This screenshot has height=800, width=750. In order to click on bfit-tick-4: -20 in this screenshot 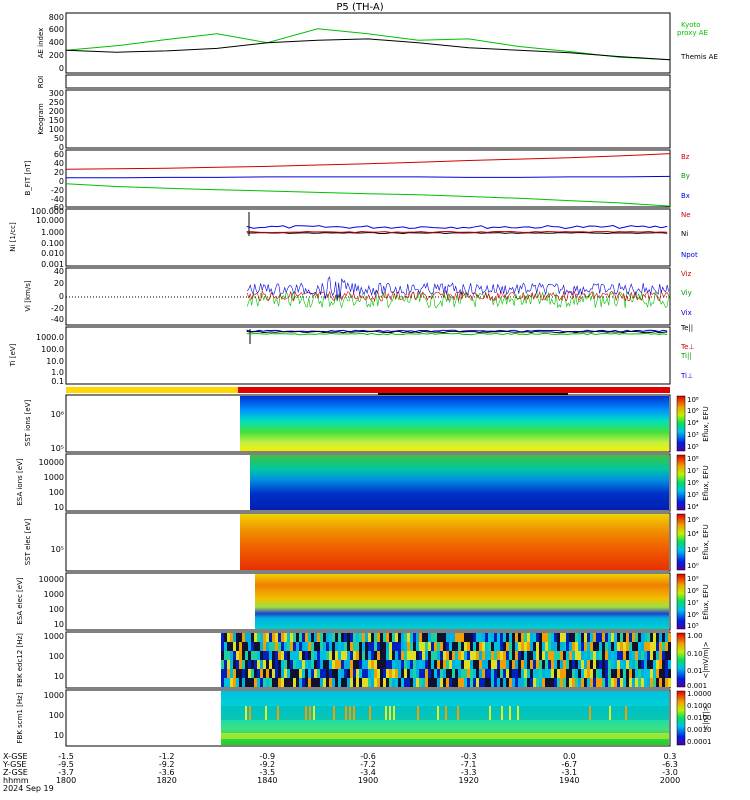, I will do `click(57, 190)`.